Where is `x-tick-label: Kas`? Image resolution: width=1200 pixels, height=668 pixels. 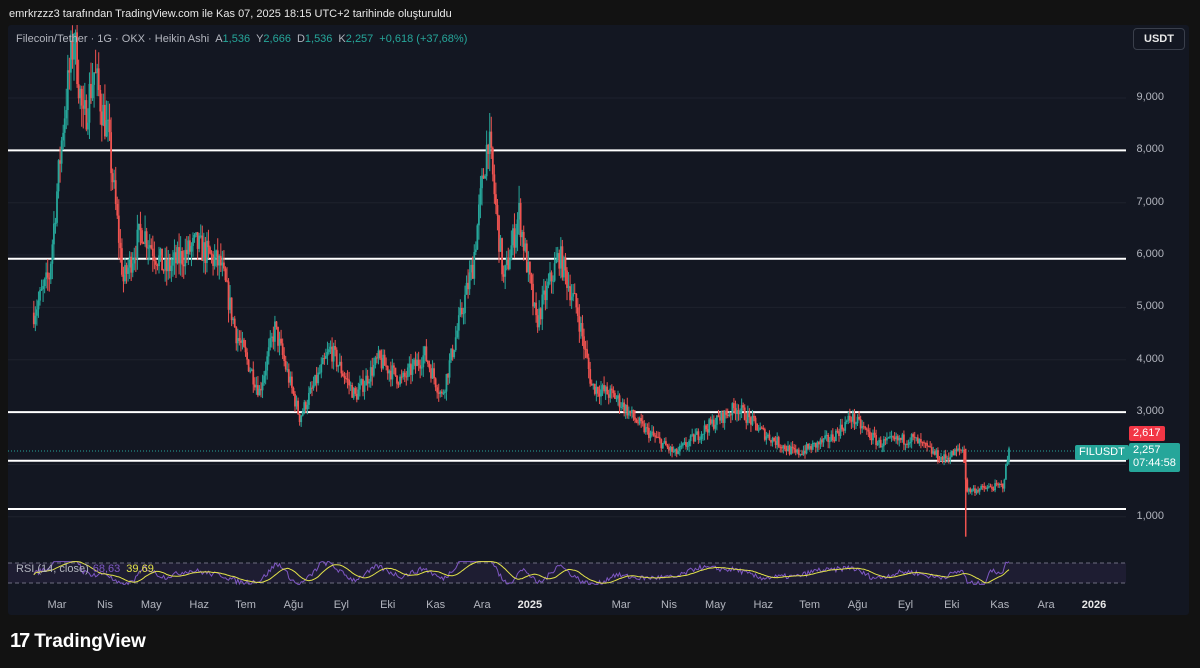
x-tick-label: Kas is located at coordinates (1000, 605).